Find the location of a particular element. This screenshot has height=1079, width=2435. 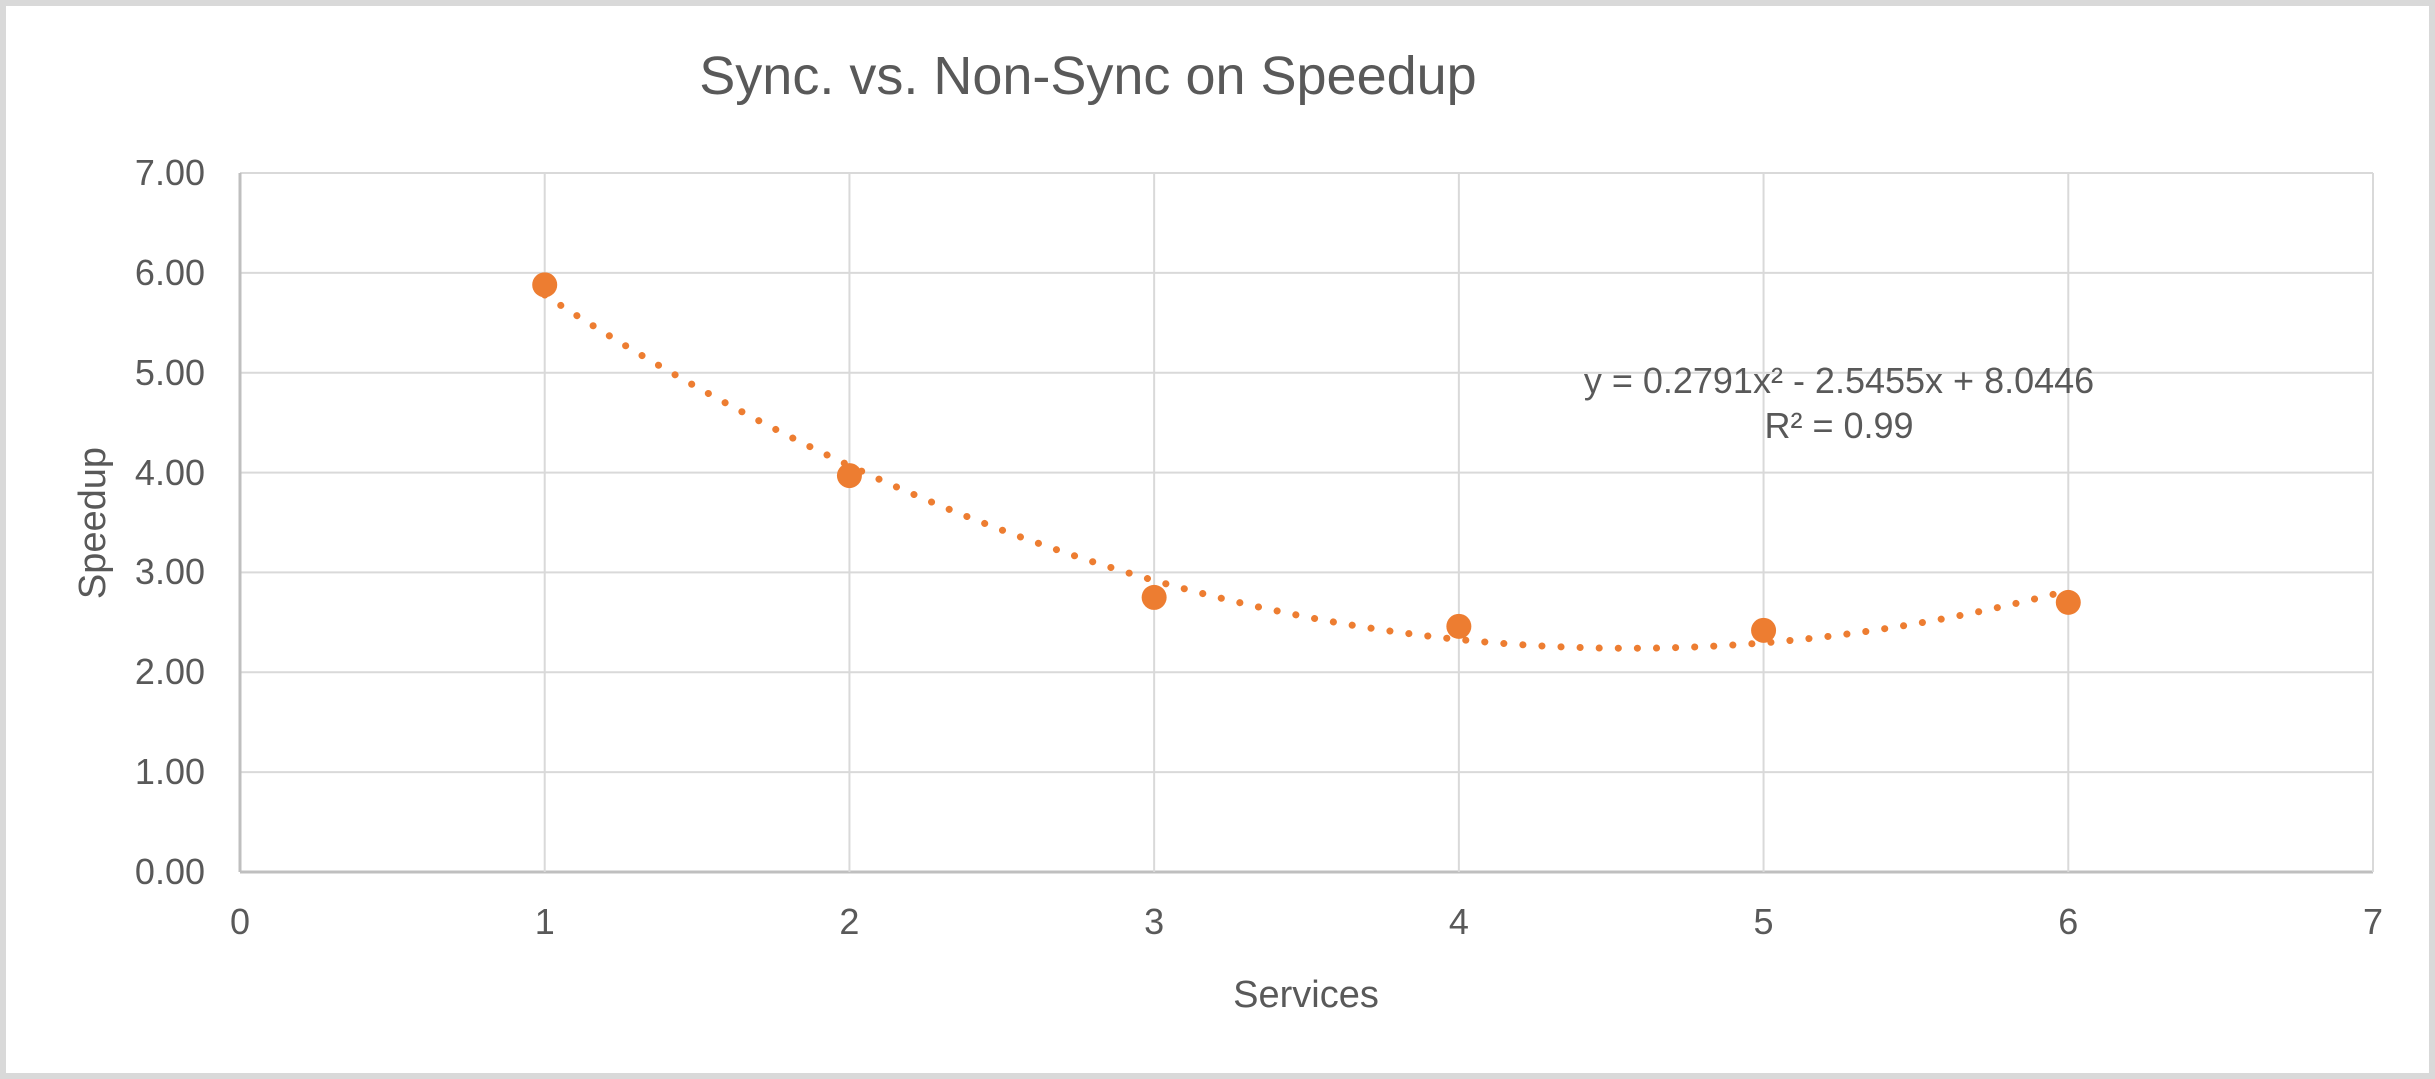

y-tick-label: 4.00 is located at coordinates (169, 472).